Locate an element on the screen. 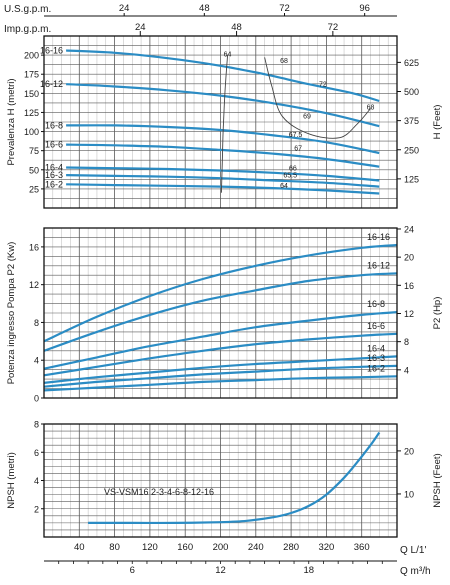 This screenshot has height=585, width=450. y-tick-label: 150 is located at coordinates (31, 94).